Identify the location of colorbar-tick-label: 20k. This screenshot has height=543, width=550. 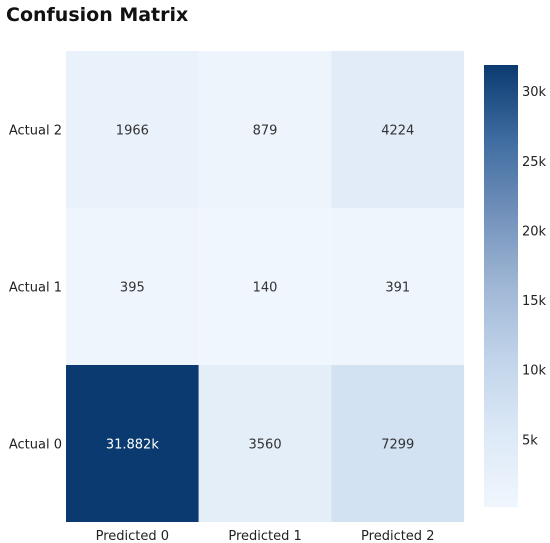
(534, 231).